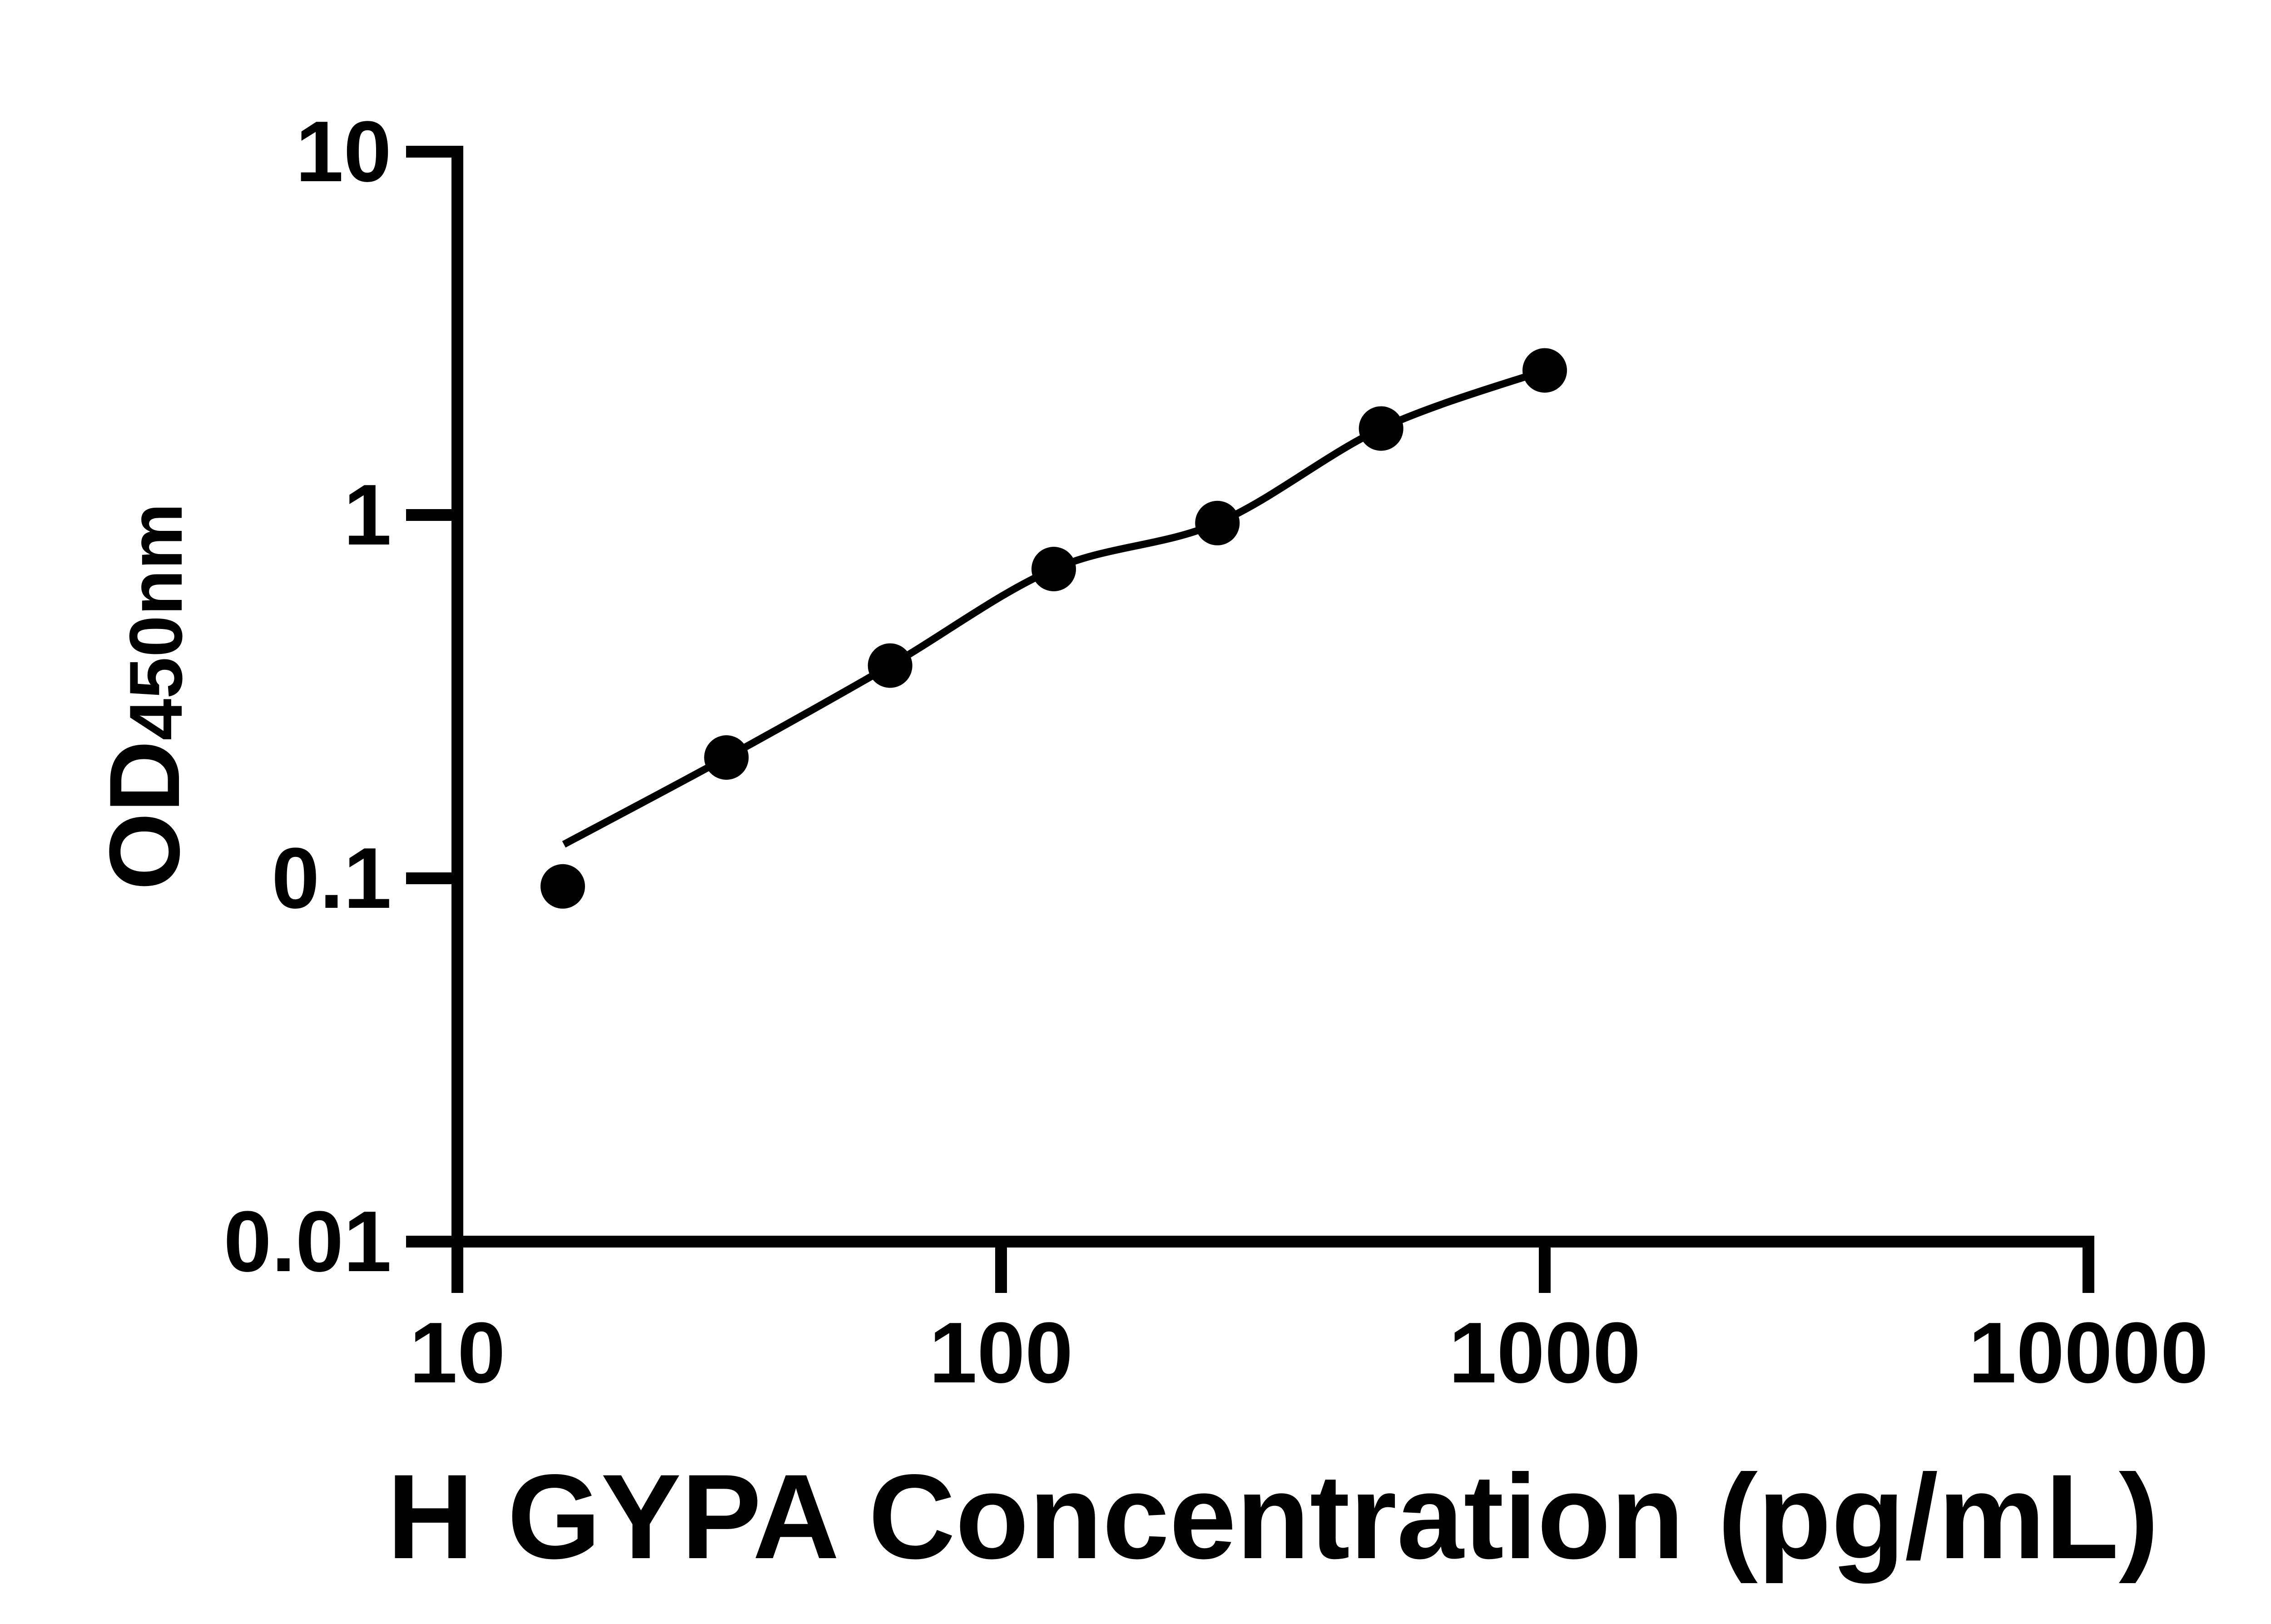 The height and width of the screenshot is (1624, 2271). What do you see at coordinates (344, 152) in the screenshot?
I see `y-tick-label-10: 10` at bounding box center [344, 152].